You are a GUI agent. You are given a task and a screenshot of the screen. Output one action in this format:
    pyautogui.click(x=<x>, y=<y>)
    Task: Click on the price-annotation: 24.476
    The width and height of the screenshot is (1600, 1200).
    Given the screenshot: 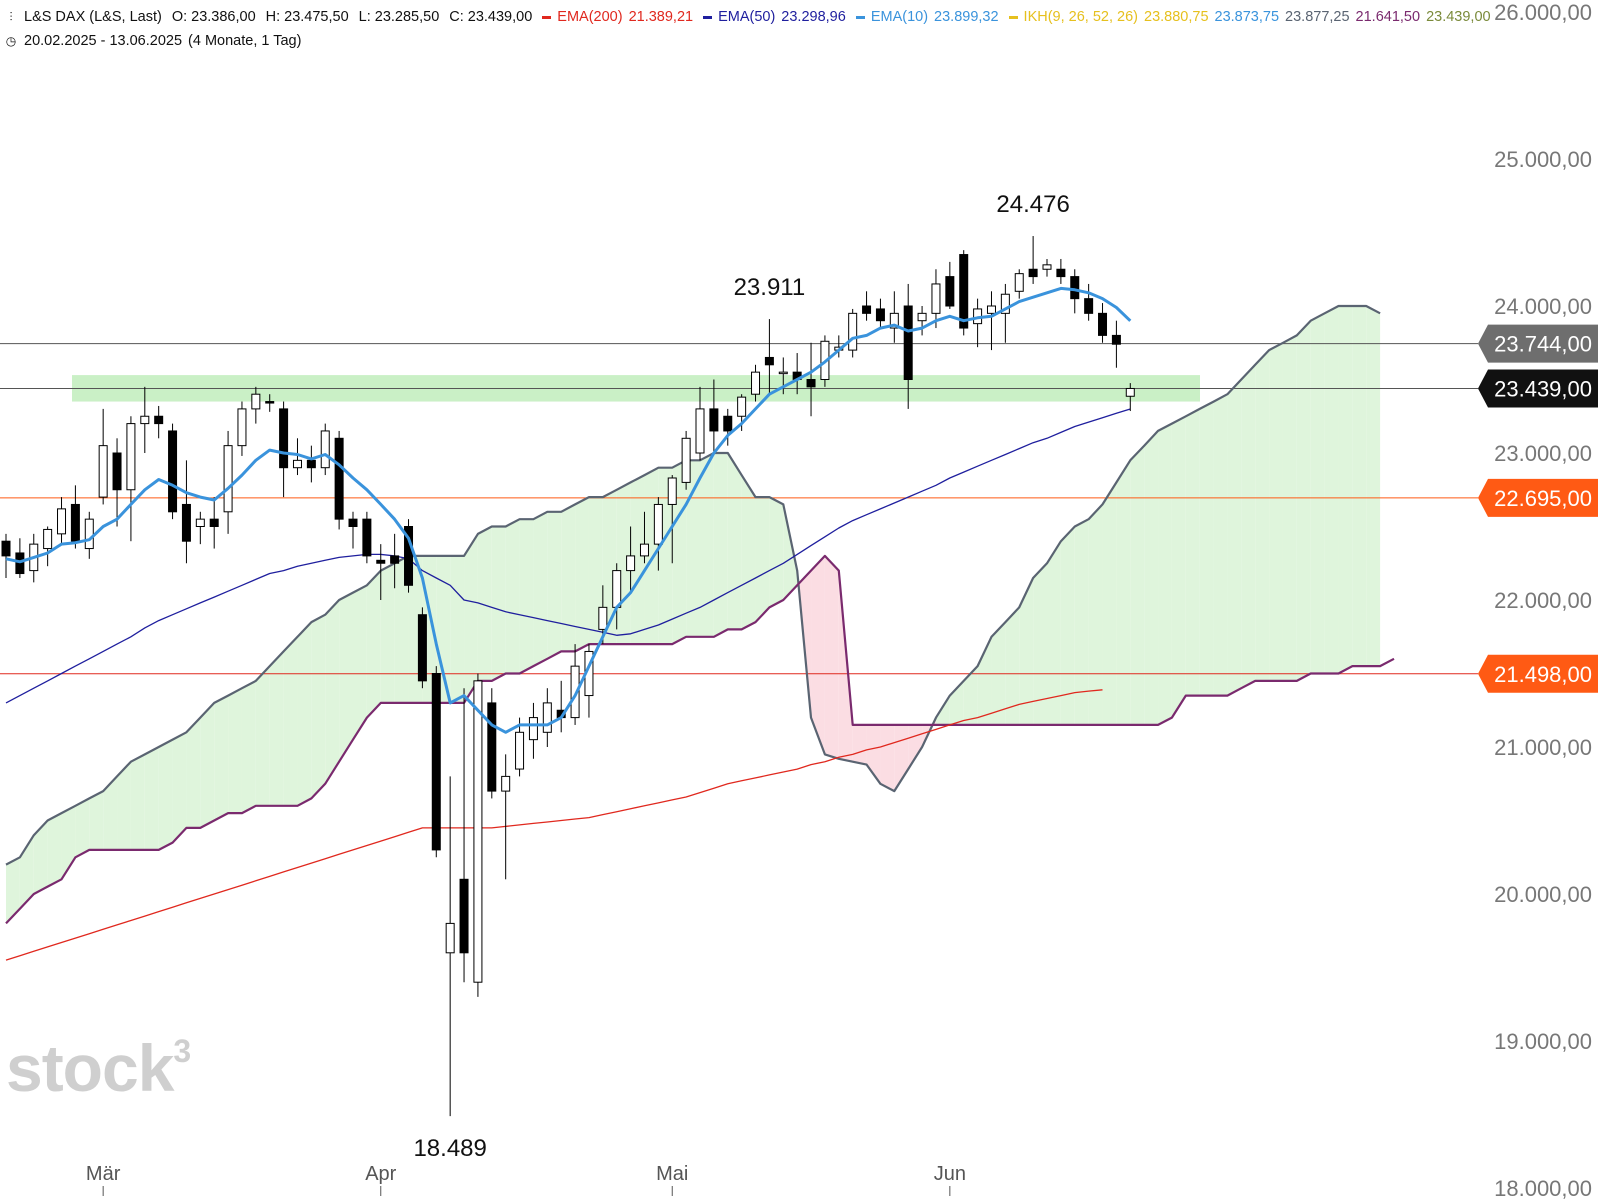 What is the action you would take?
    pyautogui.click(x=1032, y=204)
    